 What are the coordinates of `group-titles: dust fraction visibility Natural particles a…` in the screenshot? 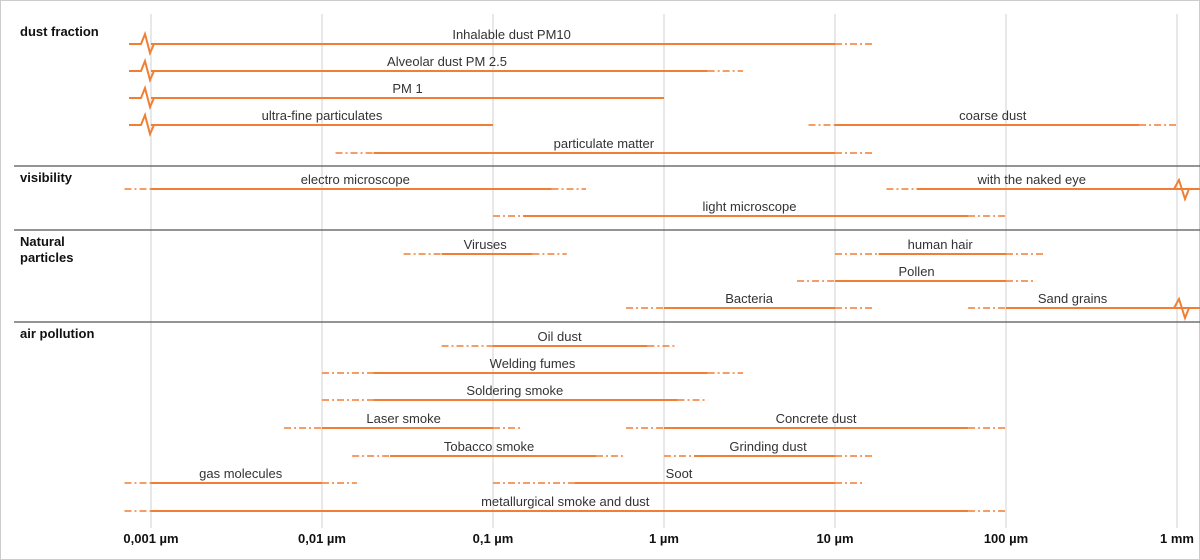 It's located at (59, 182).